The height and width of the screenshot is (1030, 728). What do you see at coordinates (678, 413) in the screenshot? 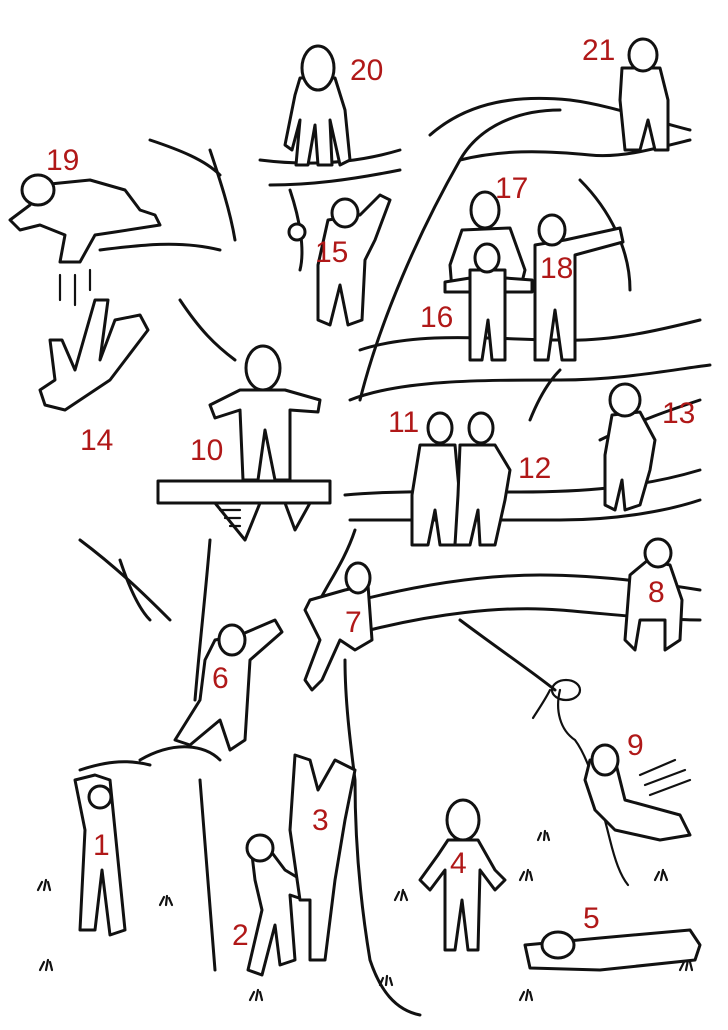
I see `label-13: 13` at bounding box center [678, 413].